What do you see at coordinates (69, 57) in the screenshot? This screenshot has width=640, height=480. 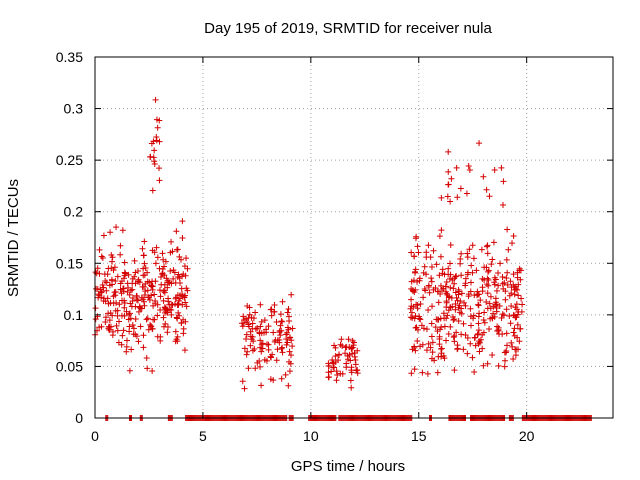 I see `y-tick-label: 0.35` at bounding box center [69, 57].